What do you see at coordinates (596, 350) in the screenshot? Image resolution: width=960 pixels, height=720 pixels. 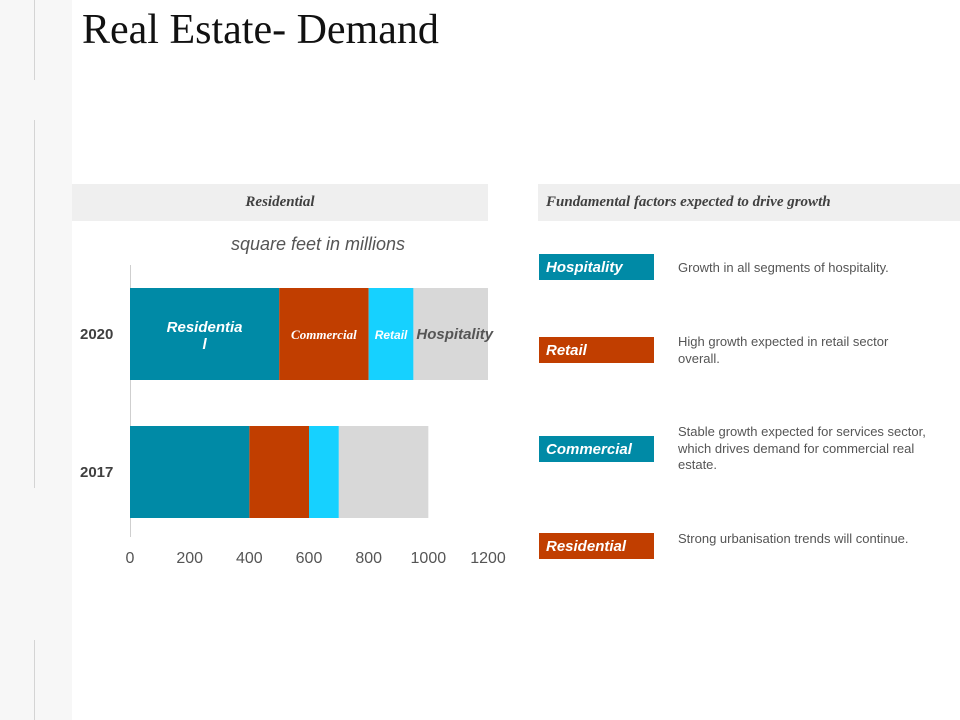 I see `factor-label-retail: Retail` at bounding box center [596, 350].